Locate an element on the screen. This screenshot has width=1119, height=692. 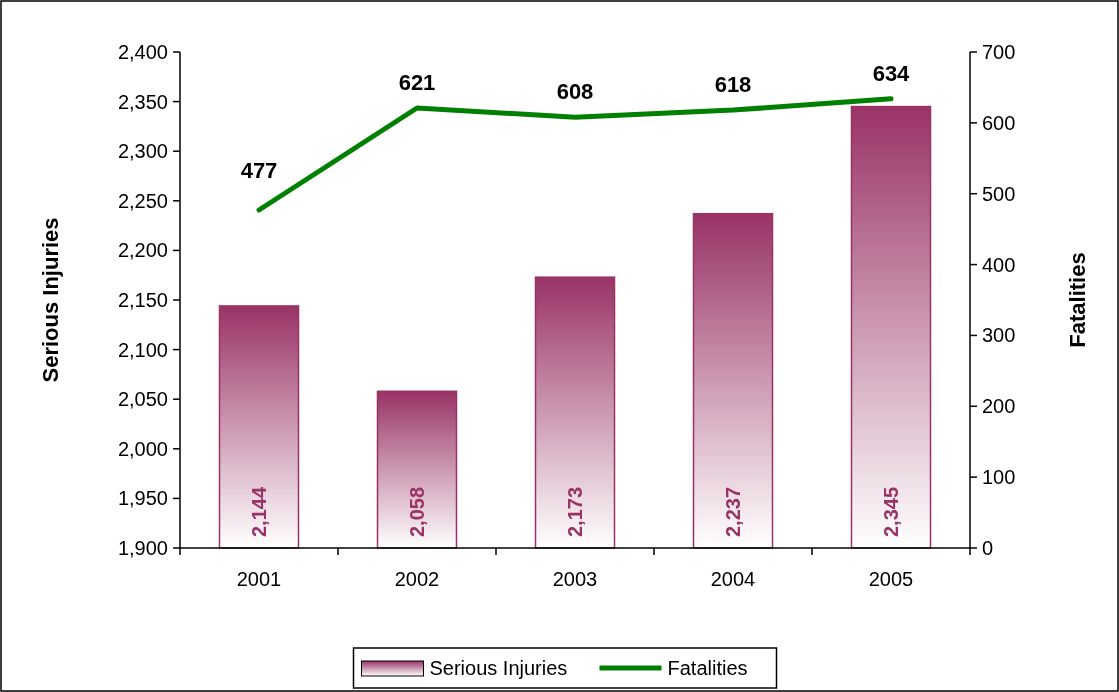
data-label: 621 is located at coordinates (417, 82).